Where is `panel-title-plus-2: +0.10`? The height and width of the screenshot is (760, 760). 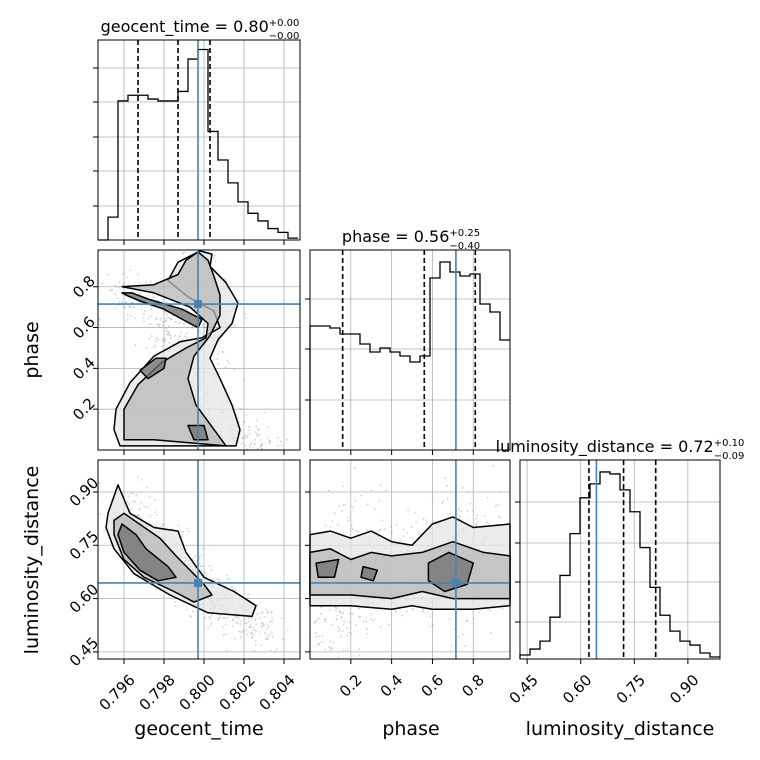 panel-title-plus-2: +0.10 is located at coordinates (729, 443).